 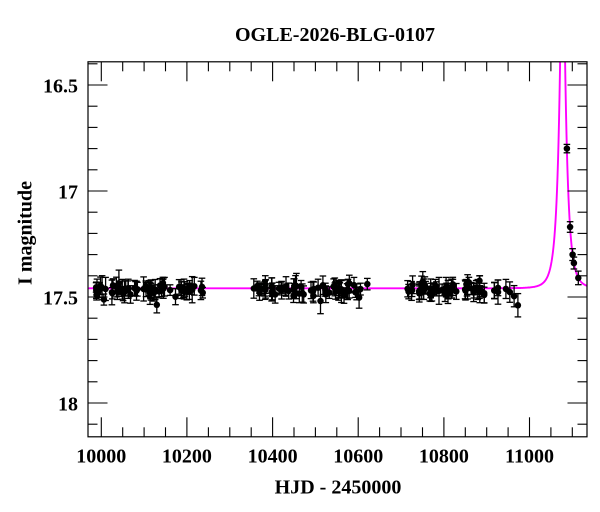 I want to click on svg-text: HJD - 2450000, so click(x=338, y=487).